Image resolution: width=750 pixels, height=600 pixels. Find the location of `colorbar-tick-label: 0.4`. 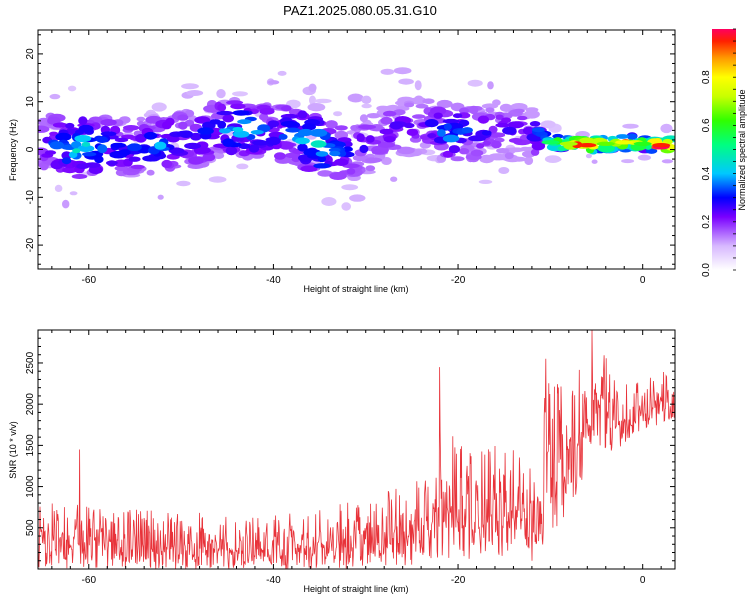

colorbar-tick-label: 0.4 is located at coordinates (706, 173).